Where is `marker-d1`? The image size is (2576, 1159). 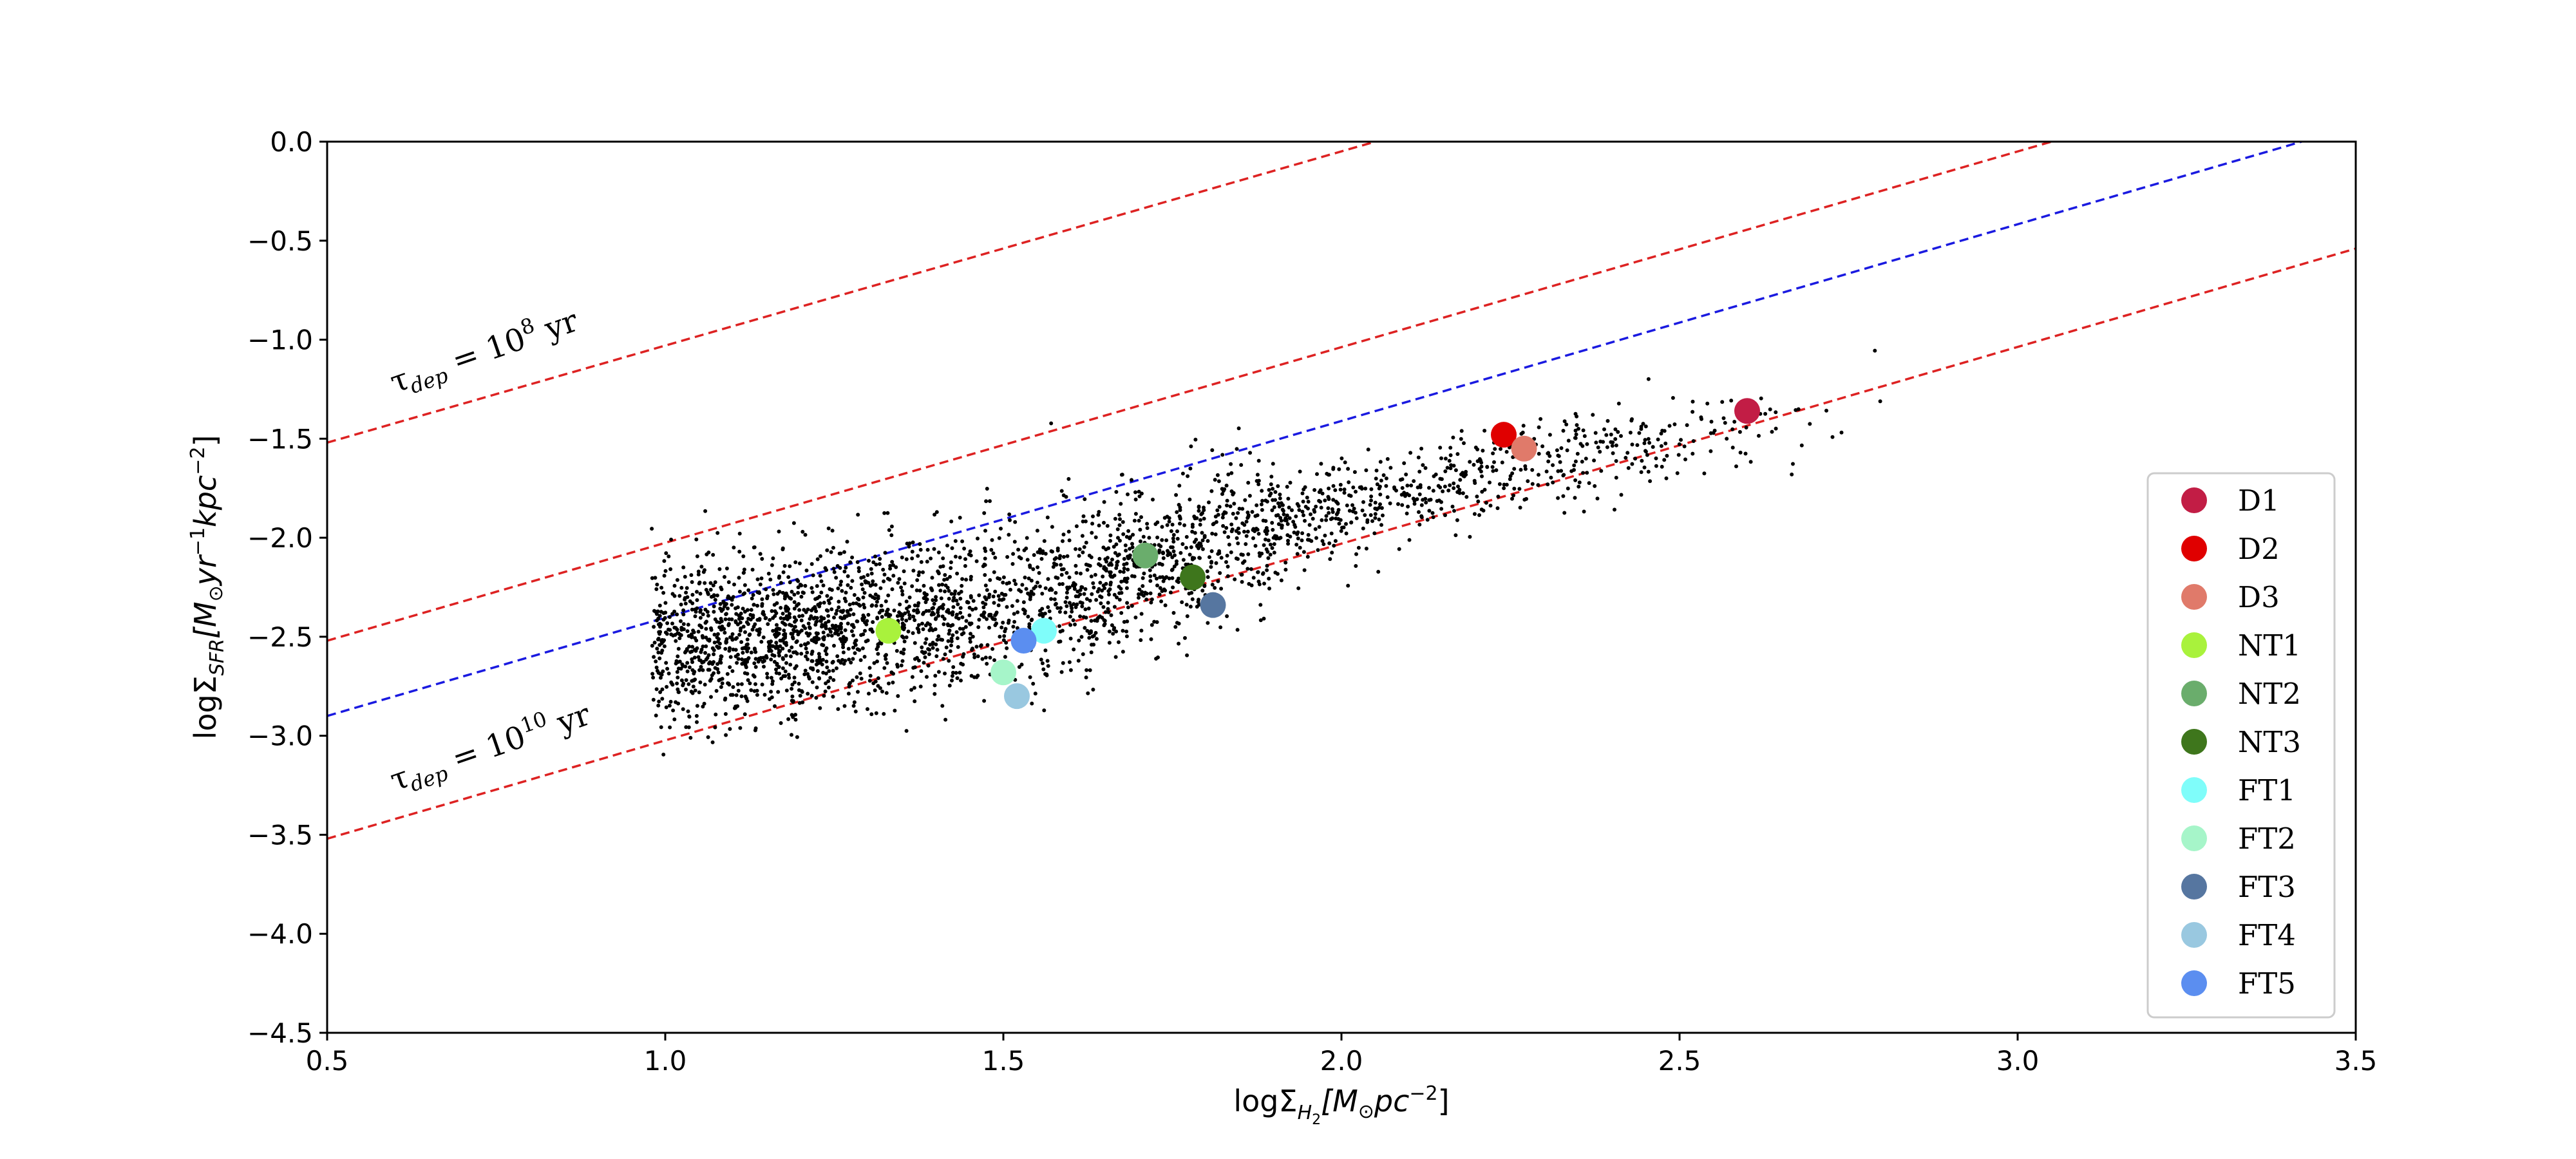
marker-d1 is located at coordinates (1747, 411).